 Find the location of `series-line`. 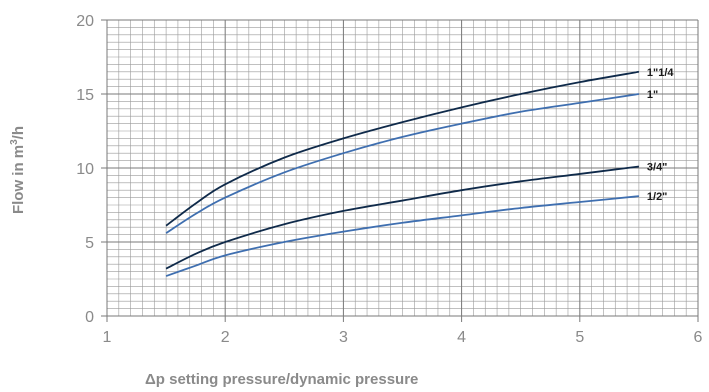

series-line is located at coordinates (402, 236).